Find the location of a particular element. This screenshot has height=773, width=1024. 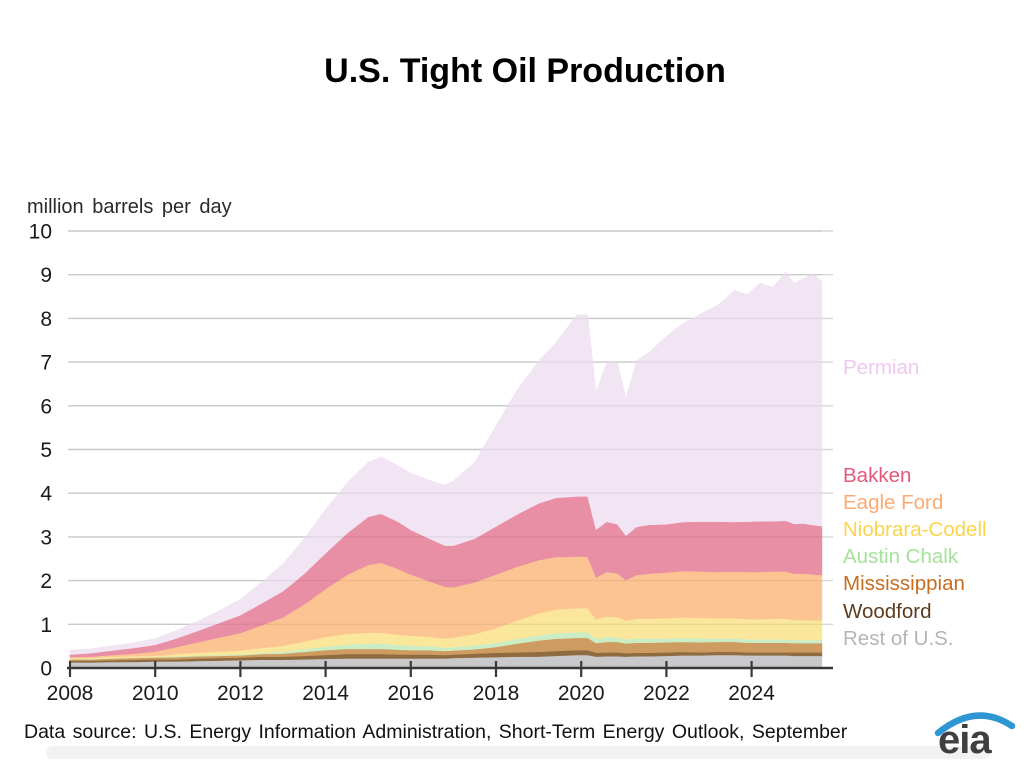

eia-logo: eia is located at coordinates (975, 731).